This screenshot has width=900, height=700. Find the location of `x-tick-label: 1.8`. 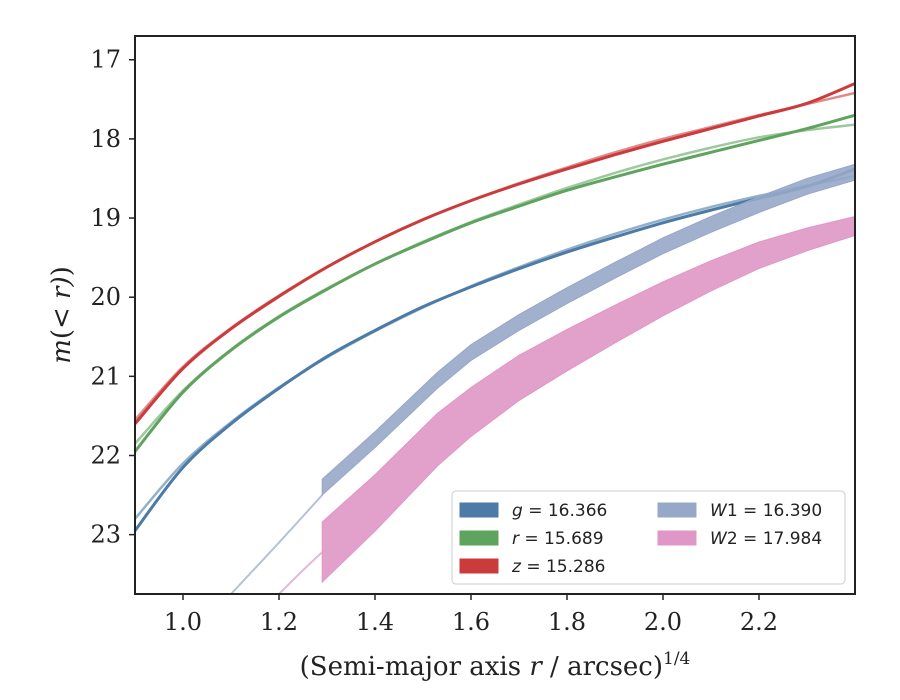

x-tick-label: 1.8 is located at coordinates (567, 622).